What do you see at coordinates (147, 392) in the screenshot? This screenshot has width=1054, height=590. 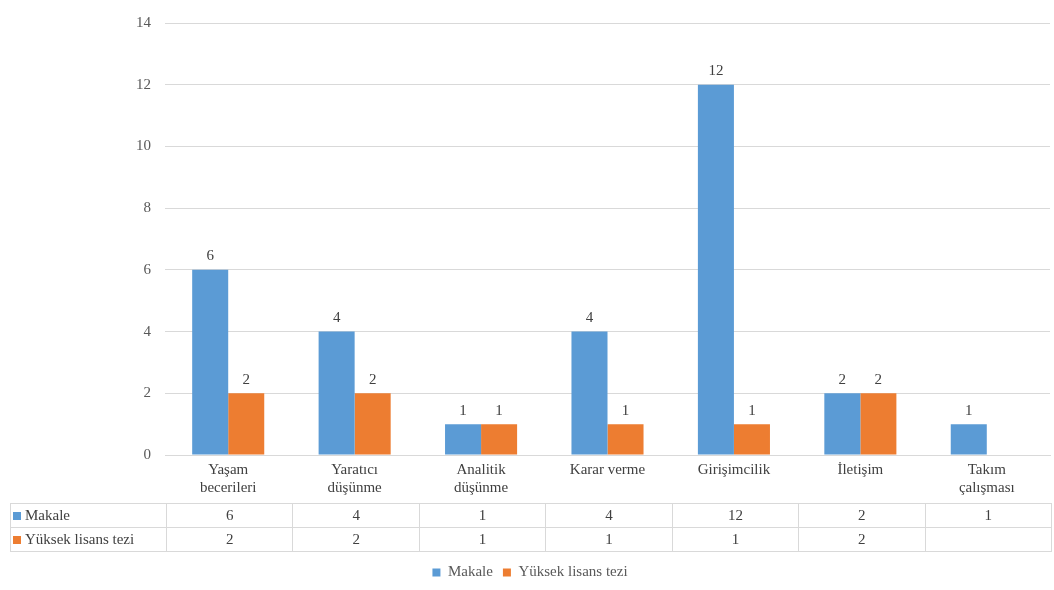 I see `y-tick-label: 2` at bounding box center [147, 392].